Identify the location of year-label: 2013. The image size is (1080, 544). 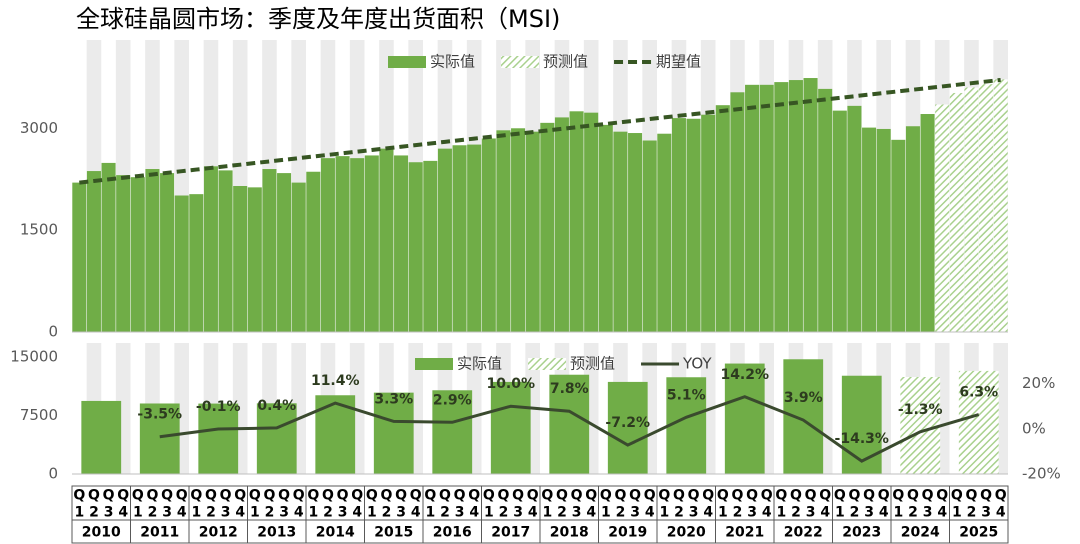
(276, 533).